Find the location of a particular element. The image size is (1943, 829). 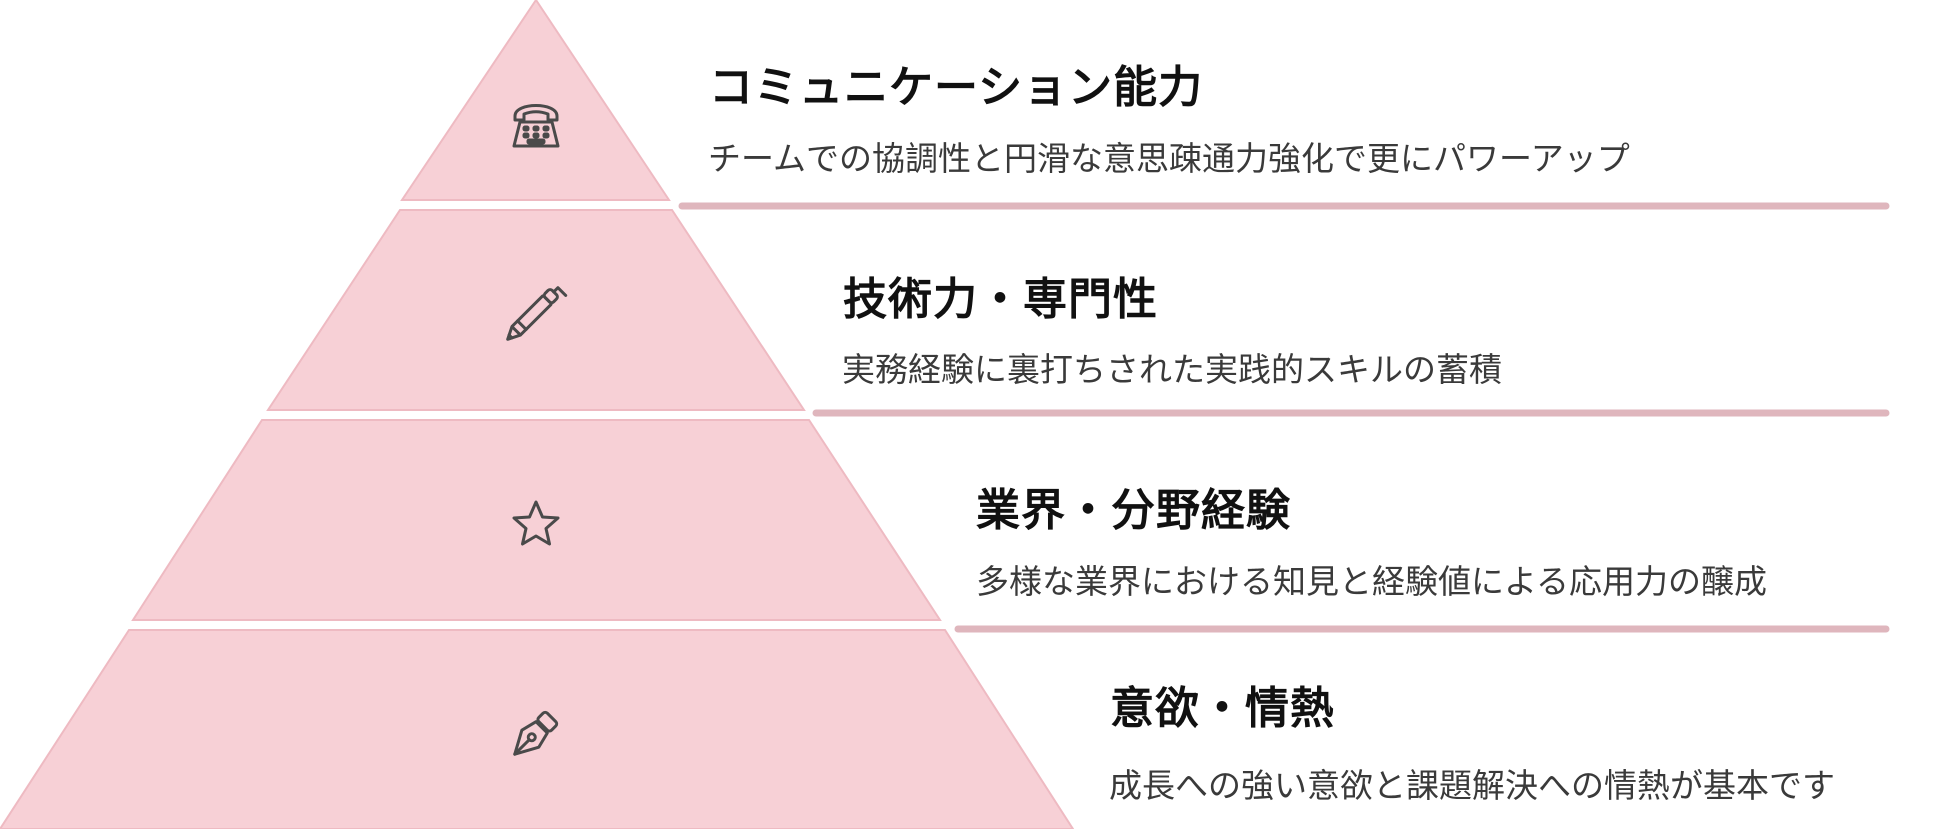

telephone-icon is located at coordinates (536, 126).